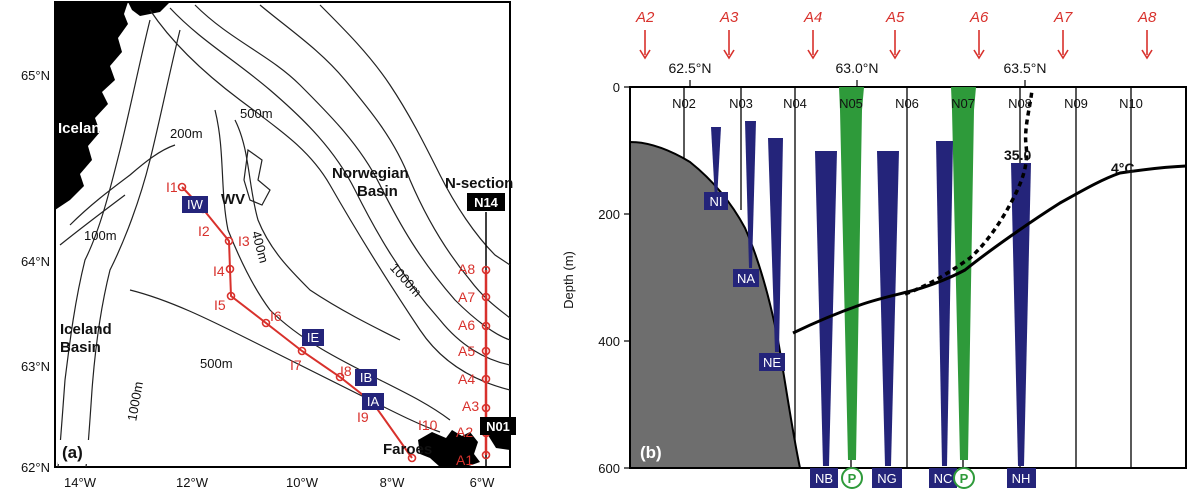 Image resolution: width=1192 pixels, height=494 pixels. What do you see at coordinates (276, 316) in the screenshot?
I see `station-label-i6: I6` at bounding box center [276, 316].